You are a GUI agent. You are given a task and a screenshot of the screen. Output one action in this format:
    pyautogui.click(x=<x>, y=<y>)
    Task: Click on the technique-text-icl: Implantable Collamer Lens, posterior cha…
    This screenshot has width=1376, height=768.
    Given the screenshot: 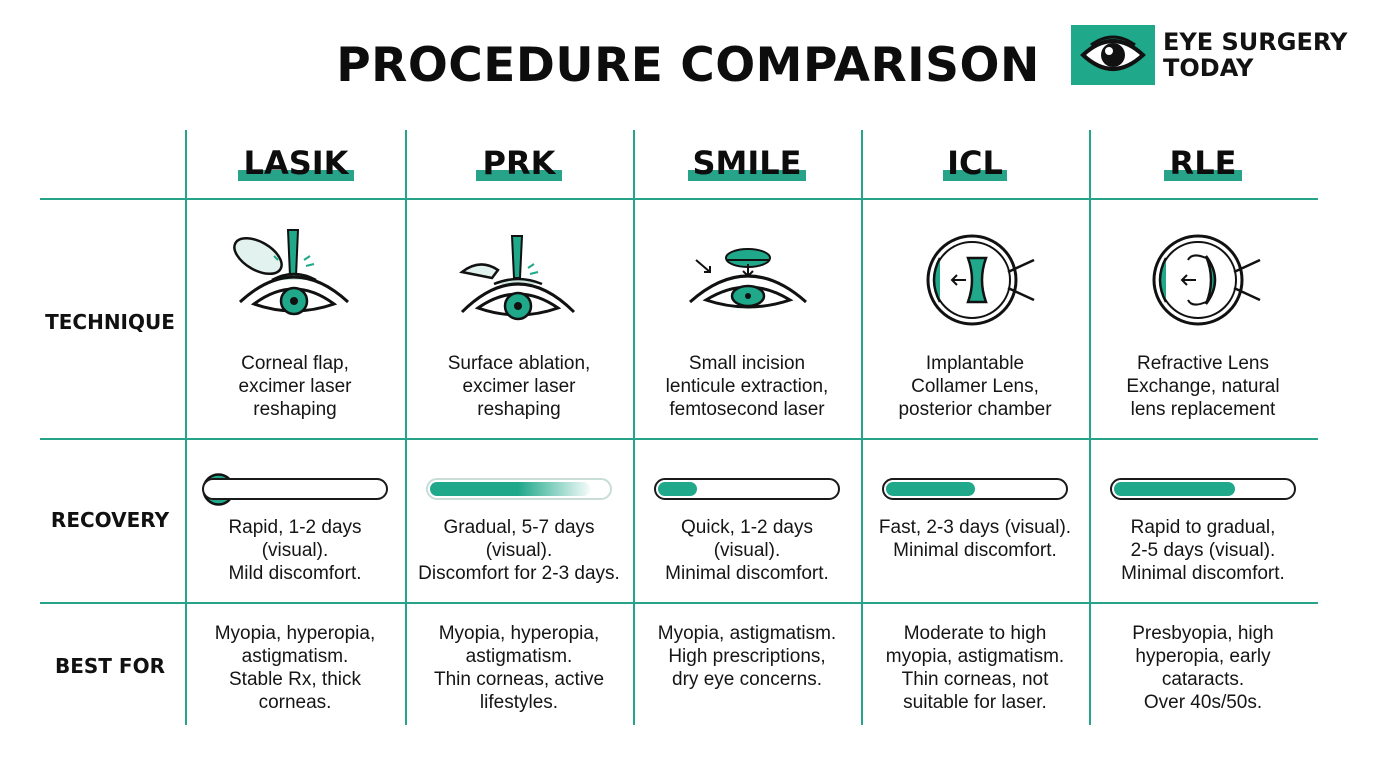 What is the action you would take?
    pyautogui.click(x=975, y=386)
    